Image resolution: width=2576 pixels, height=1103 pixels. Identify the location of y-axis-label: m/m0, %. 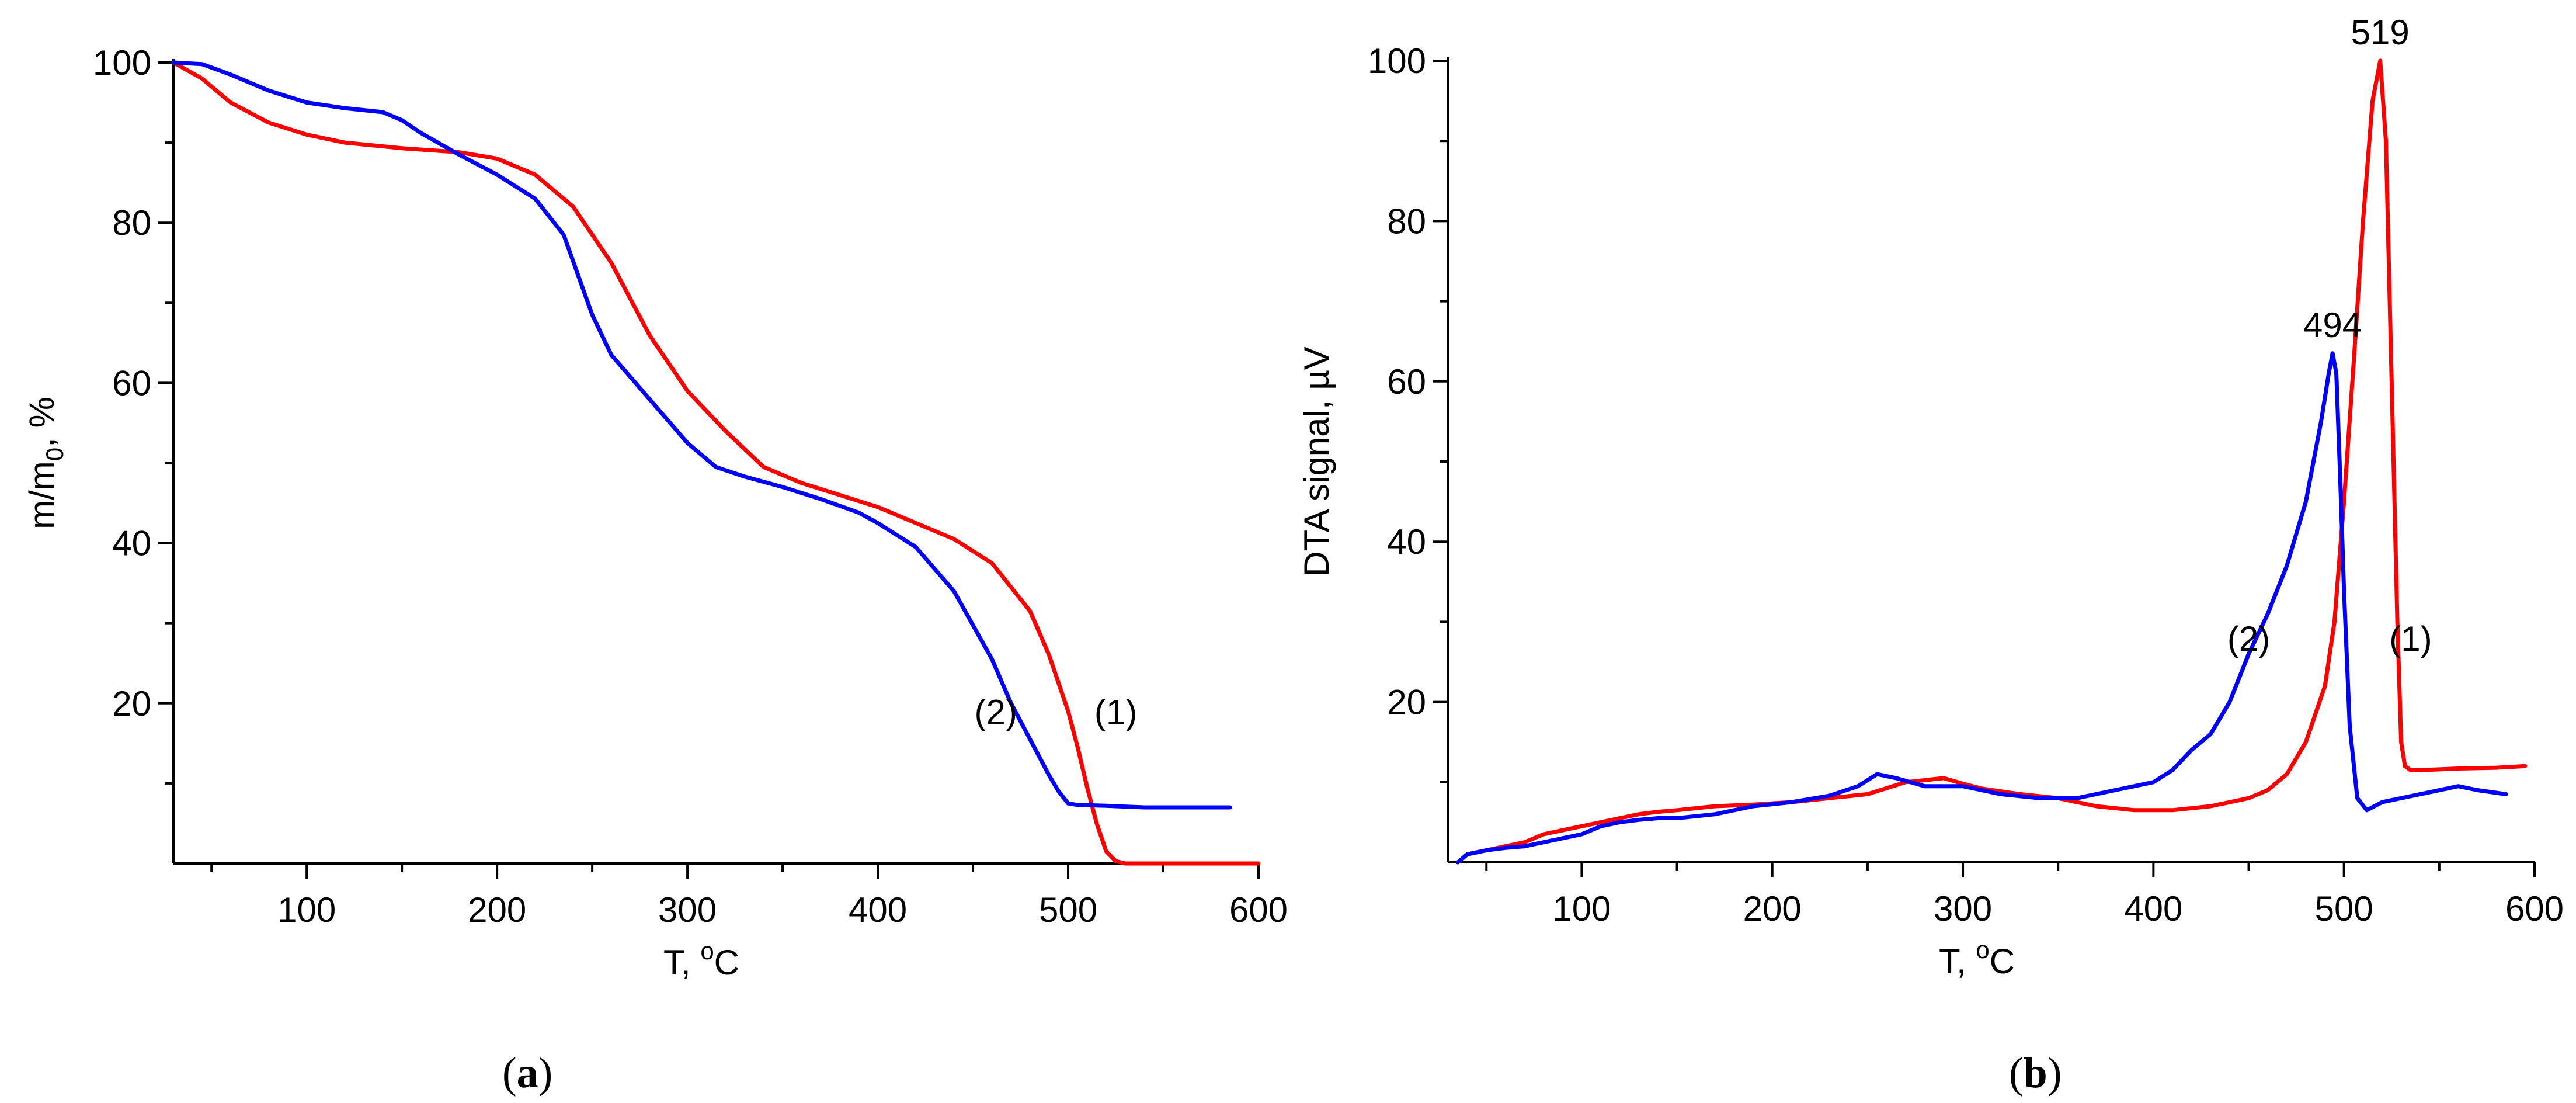
(45, 463).